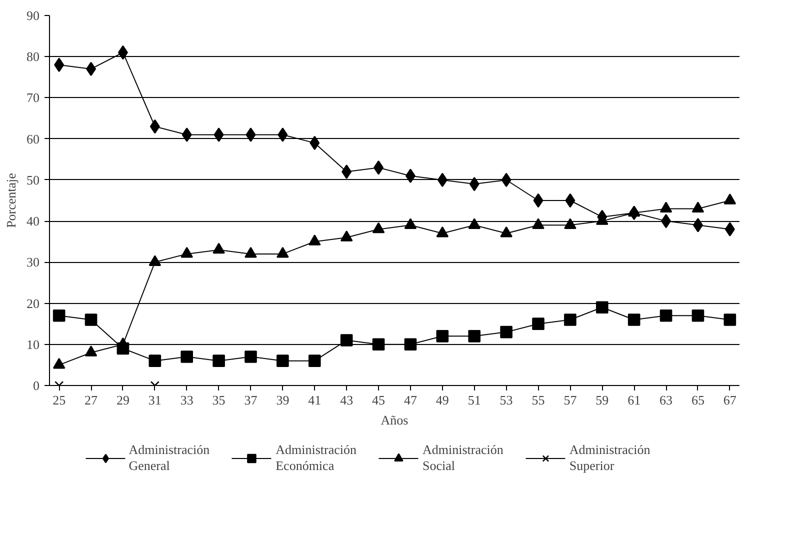 This screenshot has width=789, height=546. Describe the element at coordinates (394, 420) in the screenshot. I see `x-axis-title: Años` at that location.